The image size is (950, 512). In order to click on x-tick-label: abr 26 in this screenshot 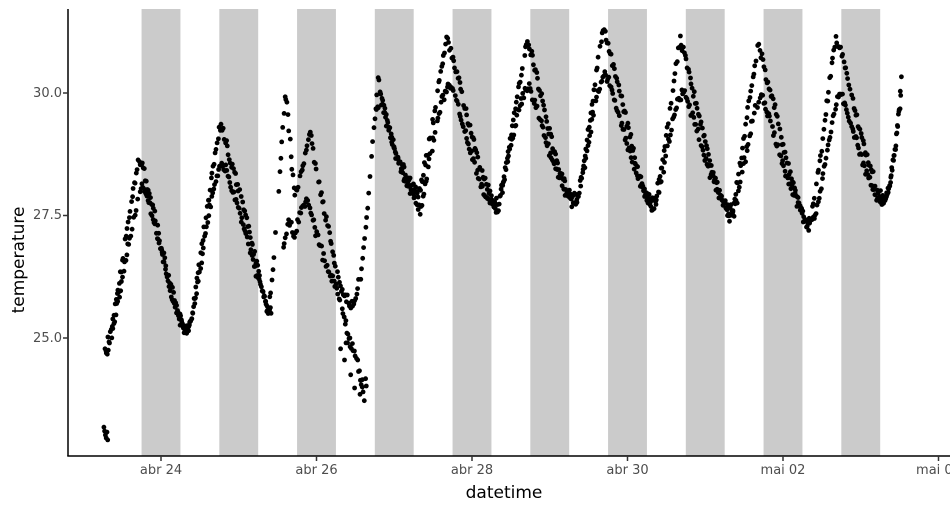, I will do `click(316, 470)`.